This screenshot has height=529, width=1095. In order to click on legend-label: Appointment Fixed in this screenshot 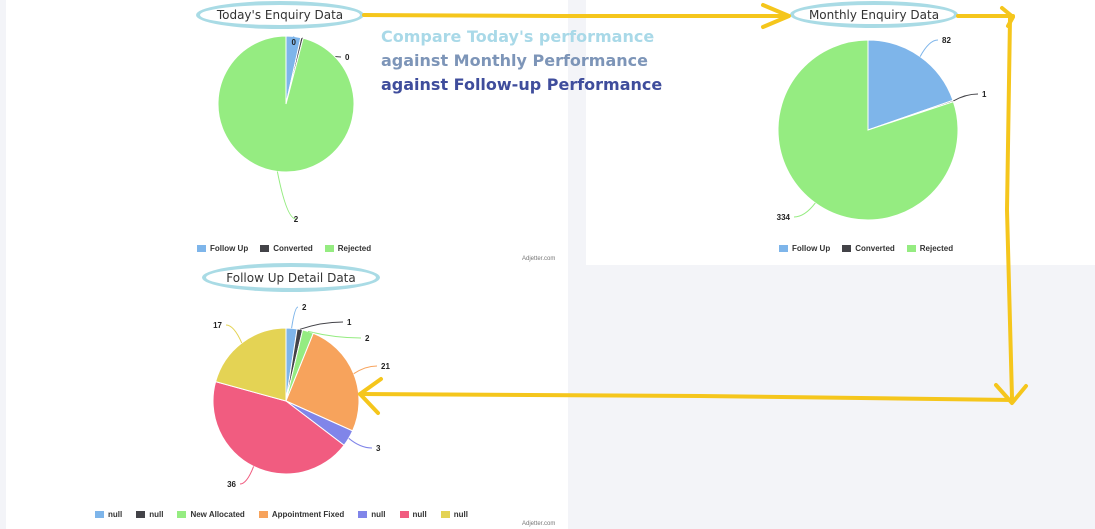, I will do `click(308, 514)`.